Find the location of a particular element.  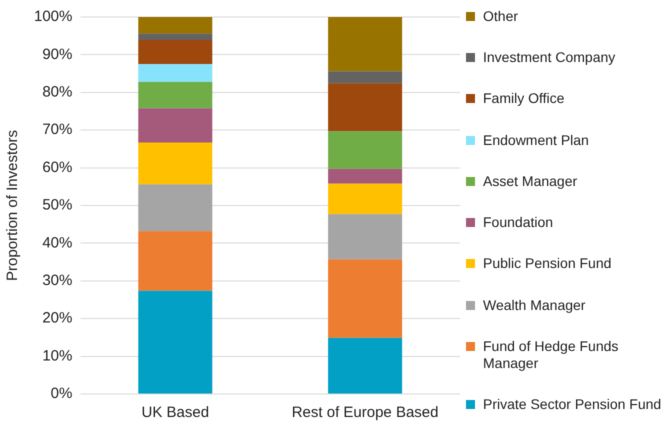

y-tick-label: 50% is located at coordinates (57, 205).